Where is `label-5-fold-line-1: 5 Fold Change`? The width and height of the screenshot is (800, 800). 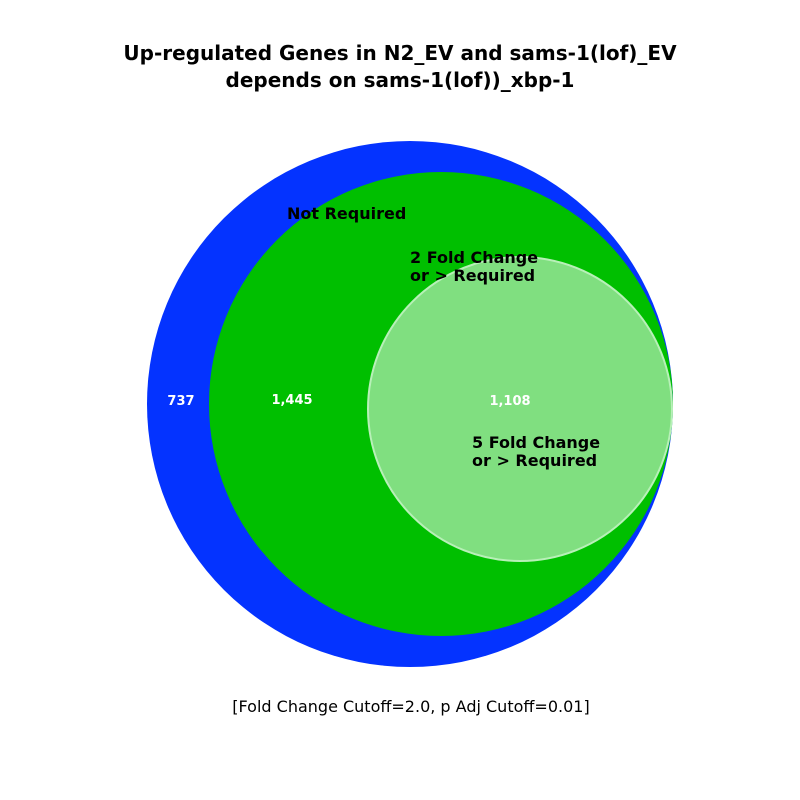
label-5-fold-line-1: 5 Fold Change is located at coordinates (536, 442).